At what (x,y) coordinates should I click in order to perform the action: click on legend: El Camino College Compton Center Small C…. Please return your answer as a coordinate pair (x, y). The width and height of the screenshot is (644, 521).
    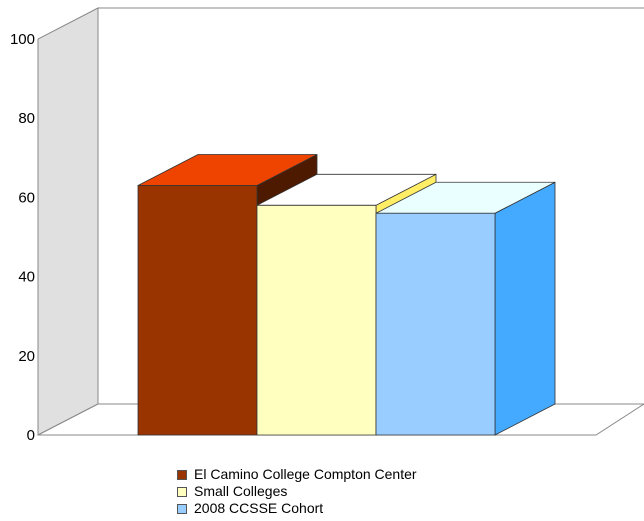
    Looking at the image, I should click on (297, 491).